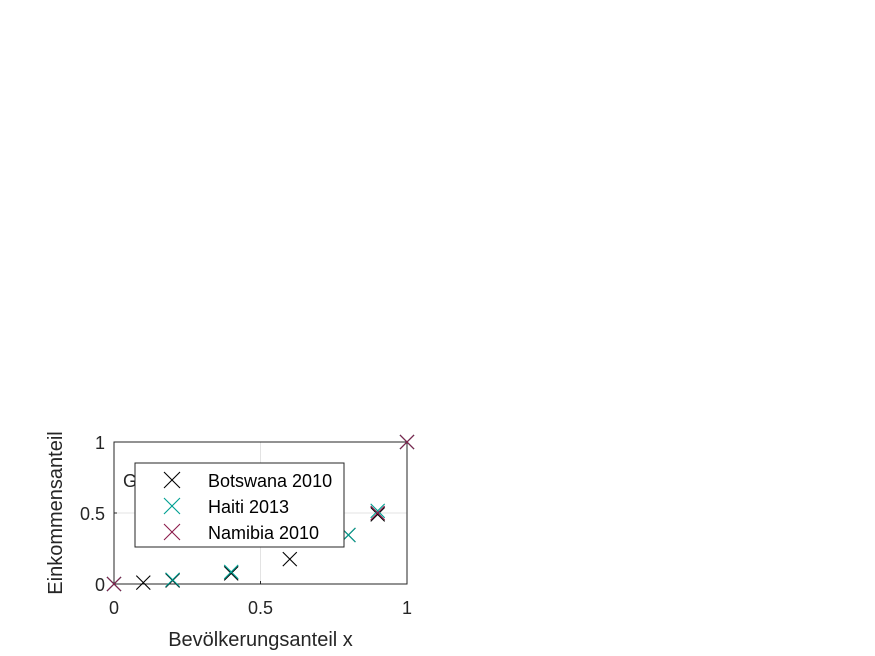 This screenshot has height=656, width=875. What do you see at coordinates (92, 514) in the screenshot?
I see `y-tick-label: 0.5` at bounding box center [92, 514].